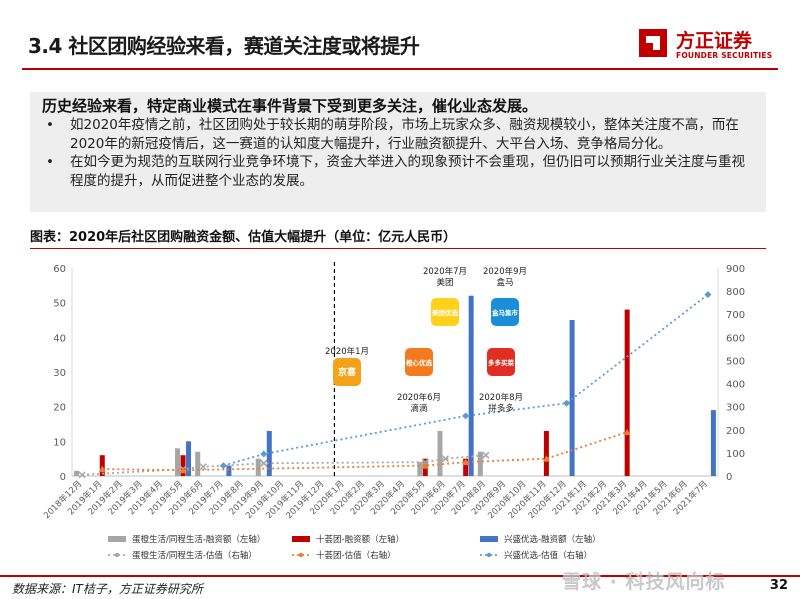 The image size is (800, 599). I want to click on footer-divider, so click(400, 576).